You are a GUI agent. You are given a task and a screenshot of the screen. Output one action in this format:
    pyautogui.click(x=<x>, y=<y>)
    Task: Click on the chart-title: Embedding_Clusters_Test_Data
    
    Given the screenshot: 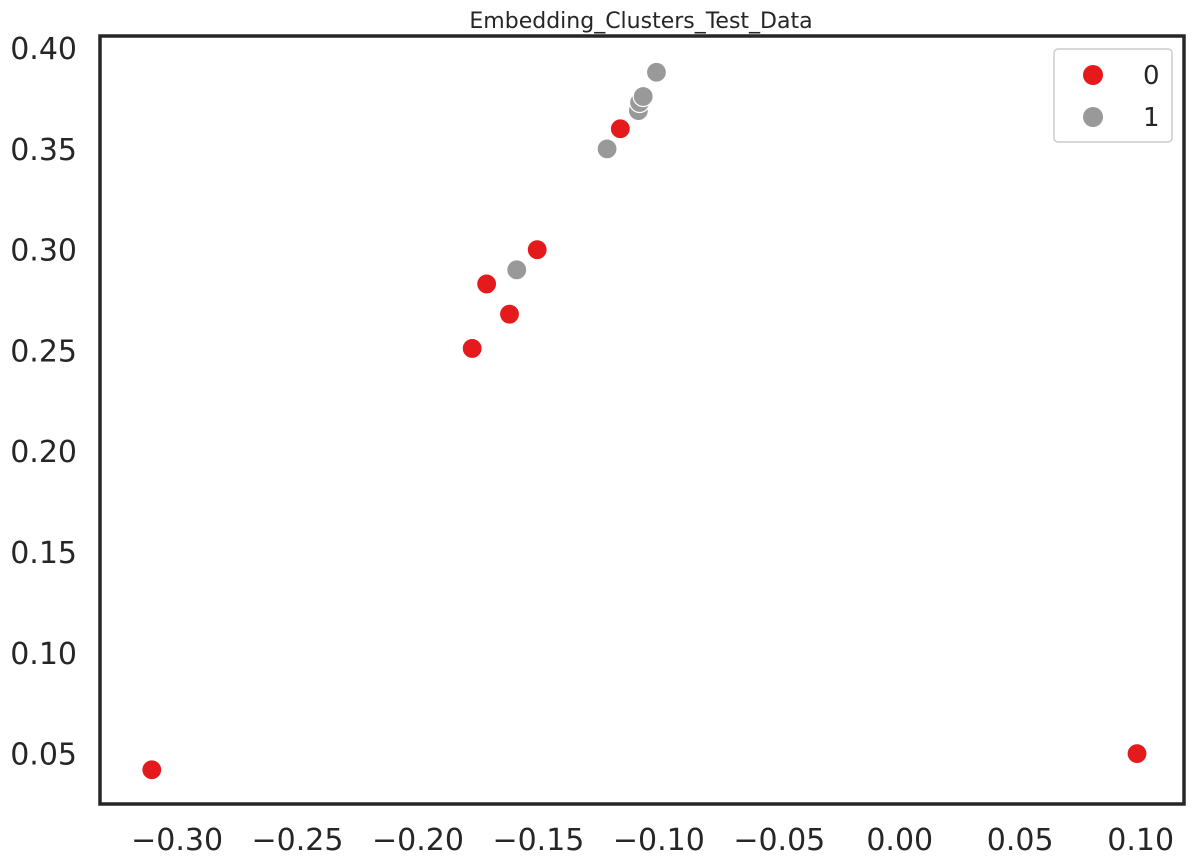 What is the action you would take?
    pyautogui.click(x=640, y=21)
    